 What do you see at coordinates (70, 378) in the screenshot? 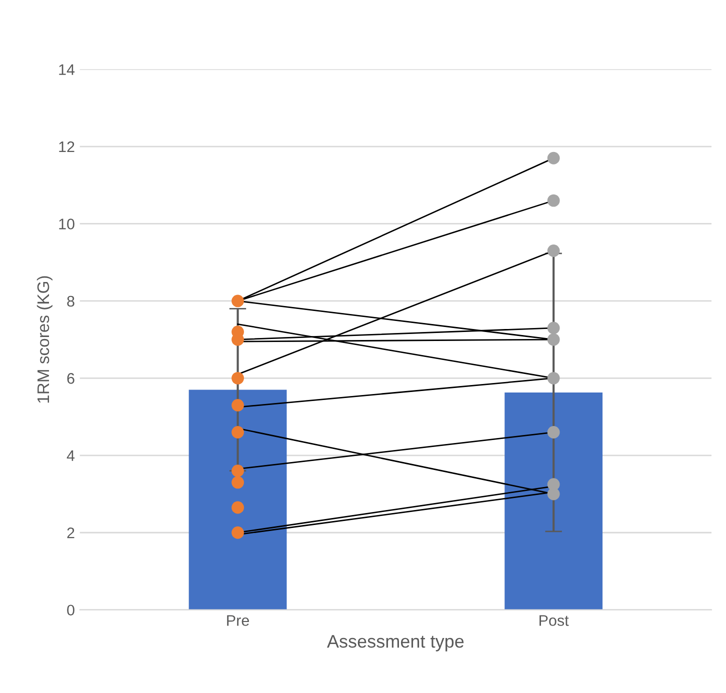
I see `y-tick-label: 6` at bounding box center [70, 378].